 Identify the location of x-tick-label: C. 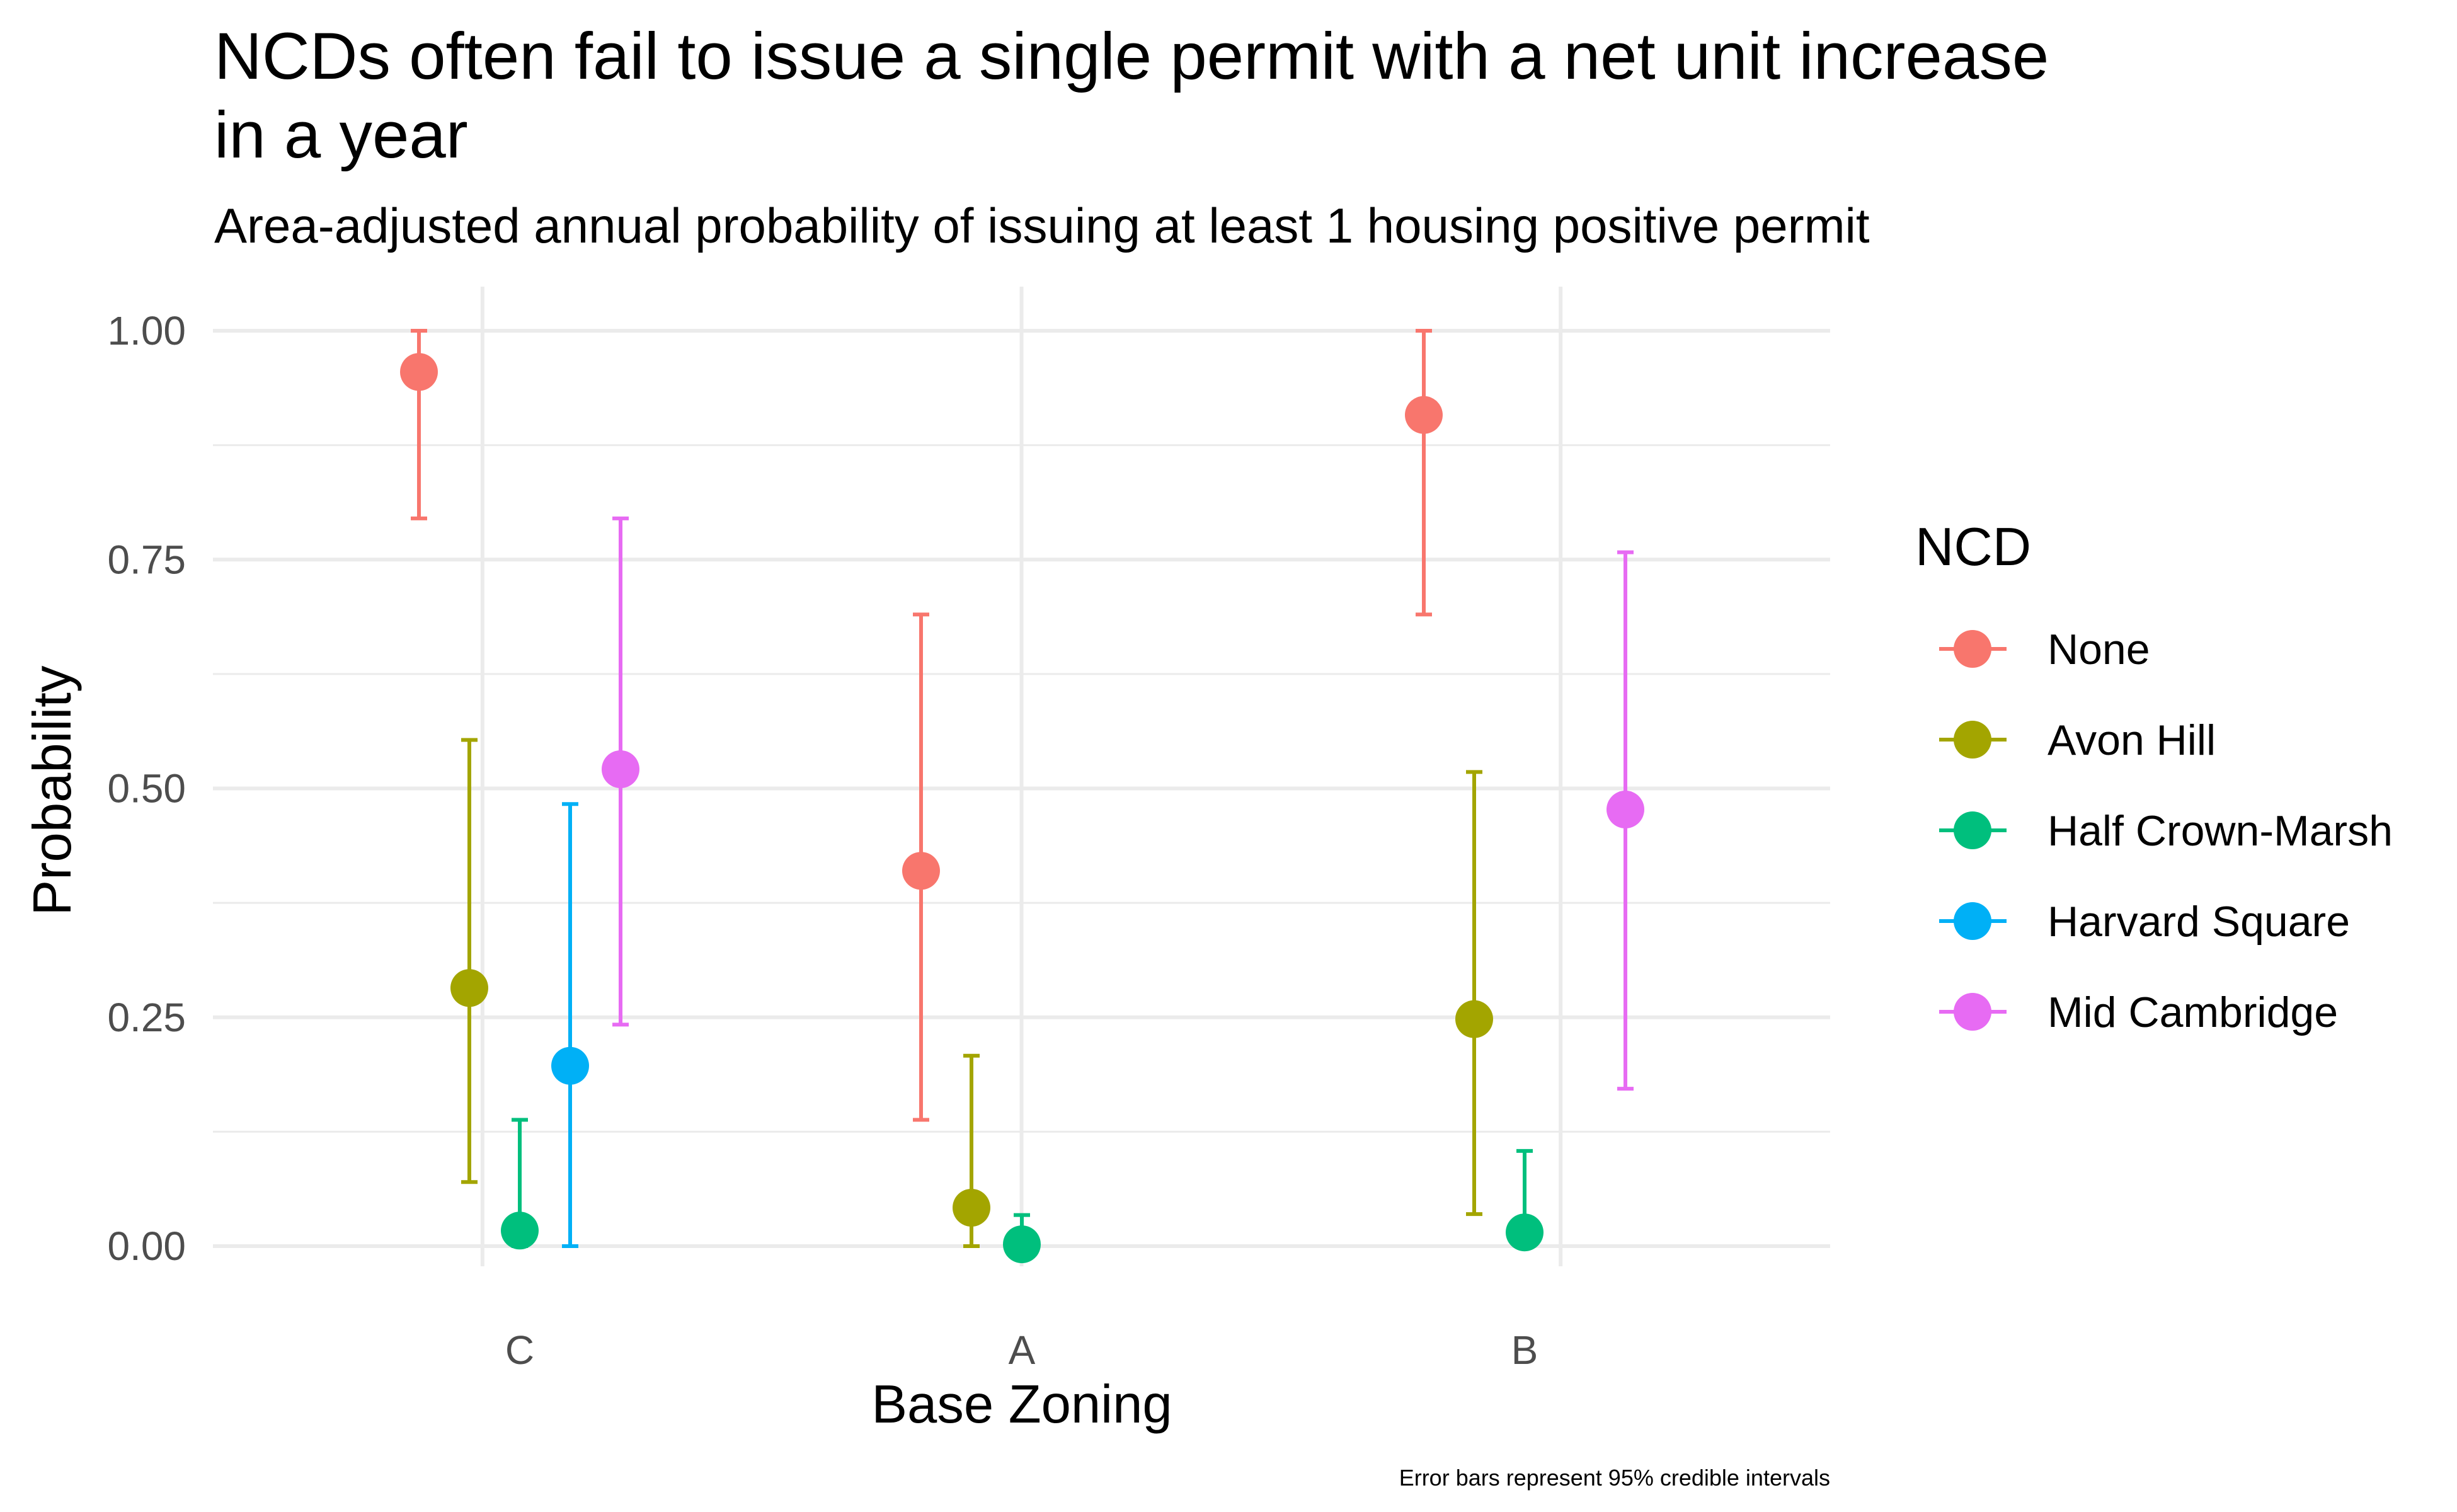
(519, 1350).